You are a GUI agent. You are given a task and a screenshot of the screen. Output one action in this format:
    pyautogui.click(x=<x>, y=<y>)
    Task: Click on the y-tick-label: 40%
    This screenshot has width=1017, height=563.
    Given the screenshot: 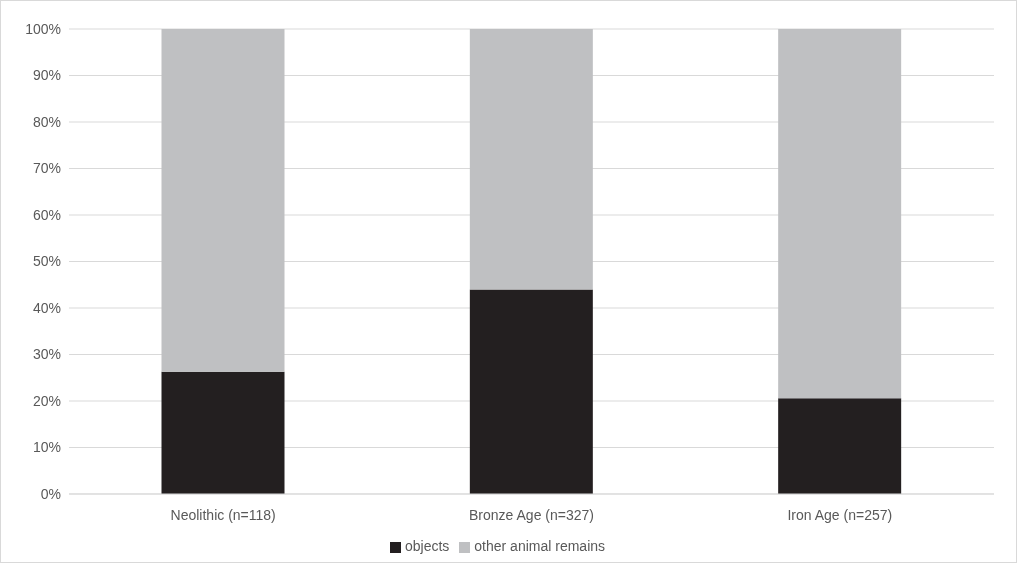 What is the action you would take?
    pyautogui.click(x=46, y=307)
    